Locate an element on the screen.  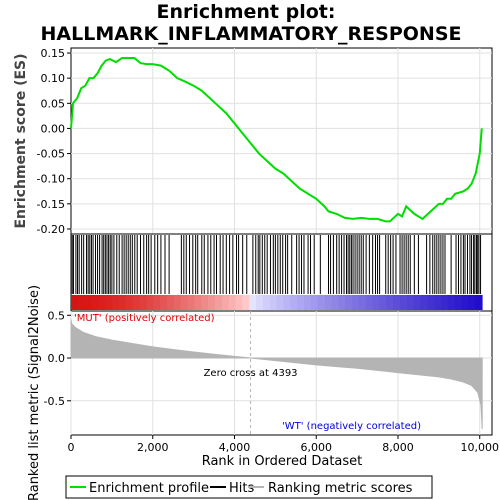
es-ytick-label: 0.15 is located at coordinates (53, 53).